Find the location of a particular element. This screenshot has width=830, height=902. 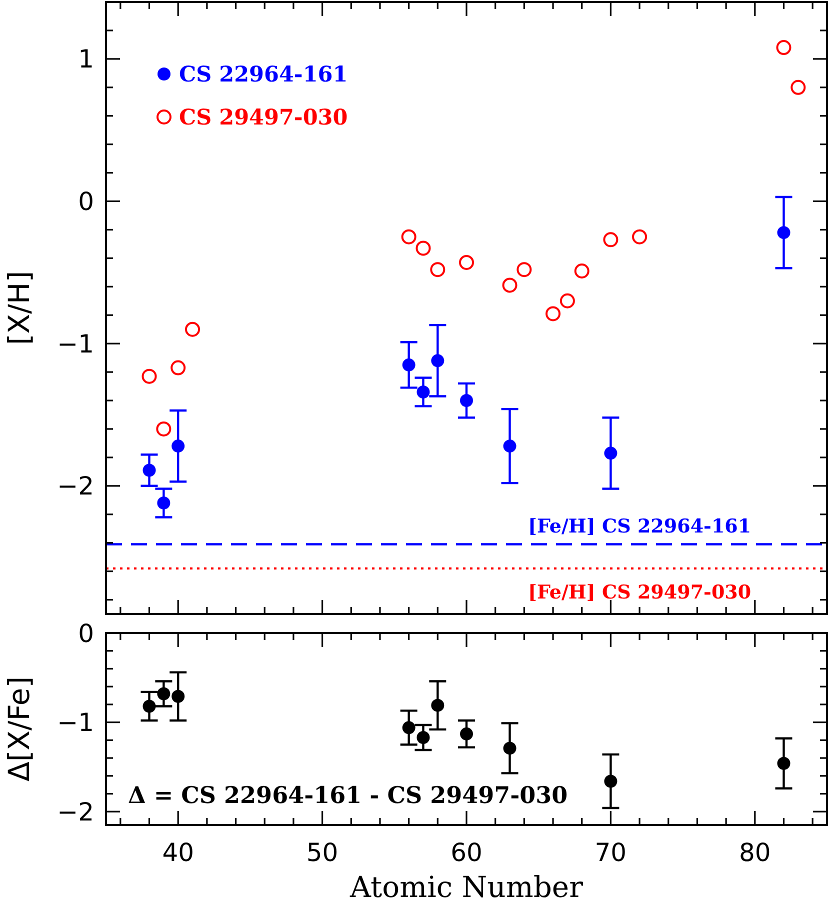

ref-line-label: [Fe/H] CS 22964-161 is located at coordinates (640, 526).